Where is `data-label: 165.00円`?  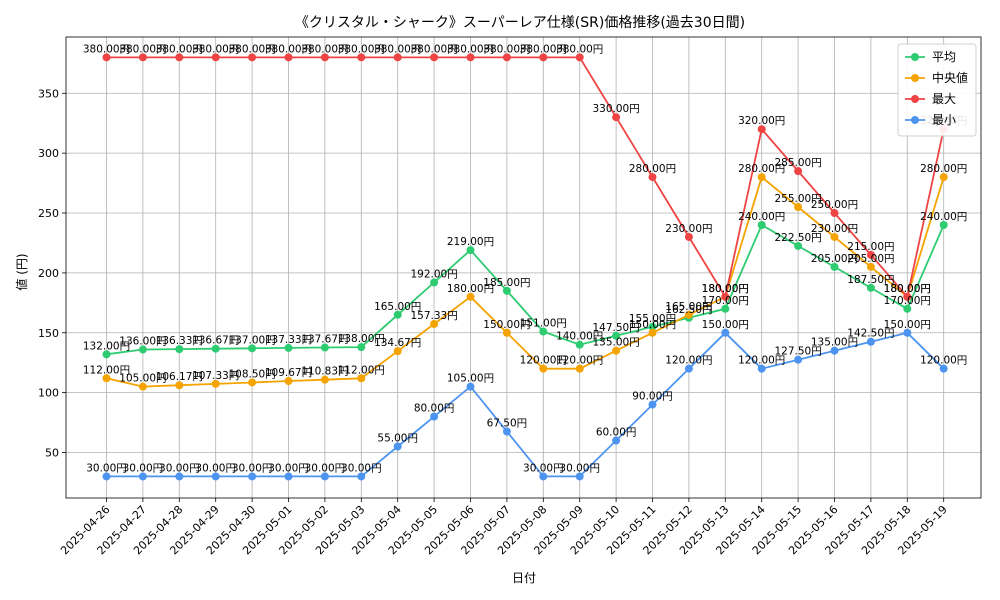 data-label: 165.00円 is located at coordinates (688, 307).